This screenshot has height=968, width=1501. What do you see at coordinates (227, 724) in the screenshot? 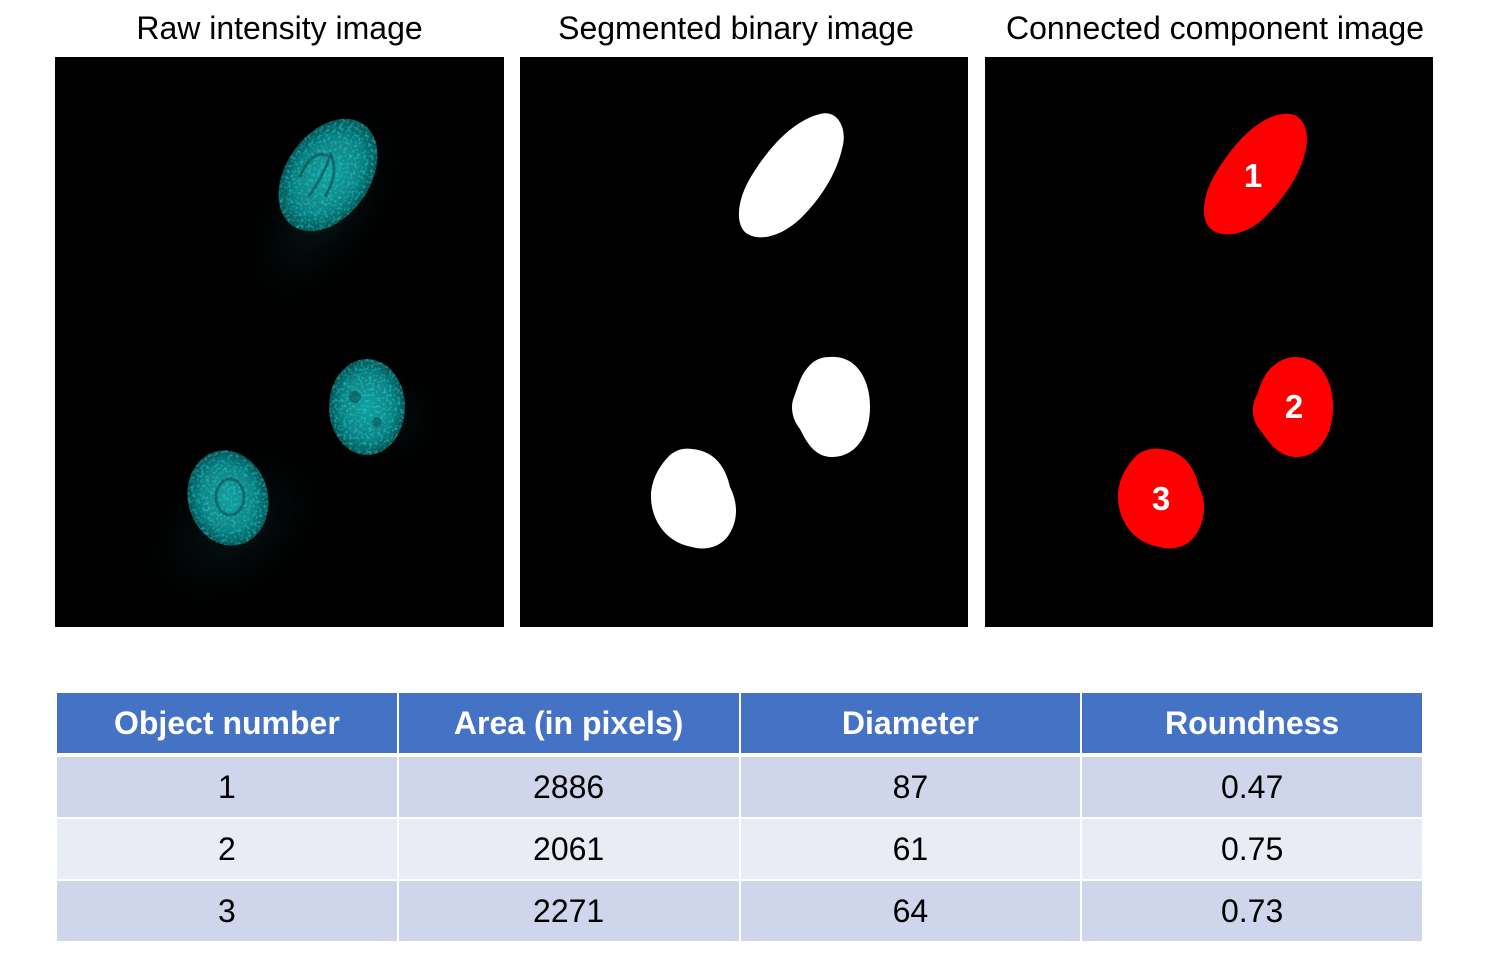
I see `header-object-number: Object number` at bounding box center [227, 724].